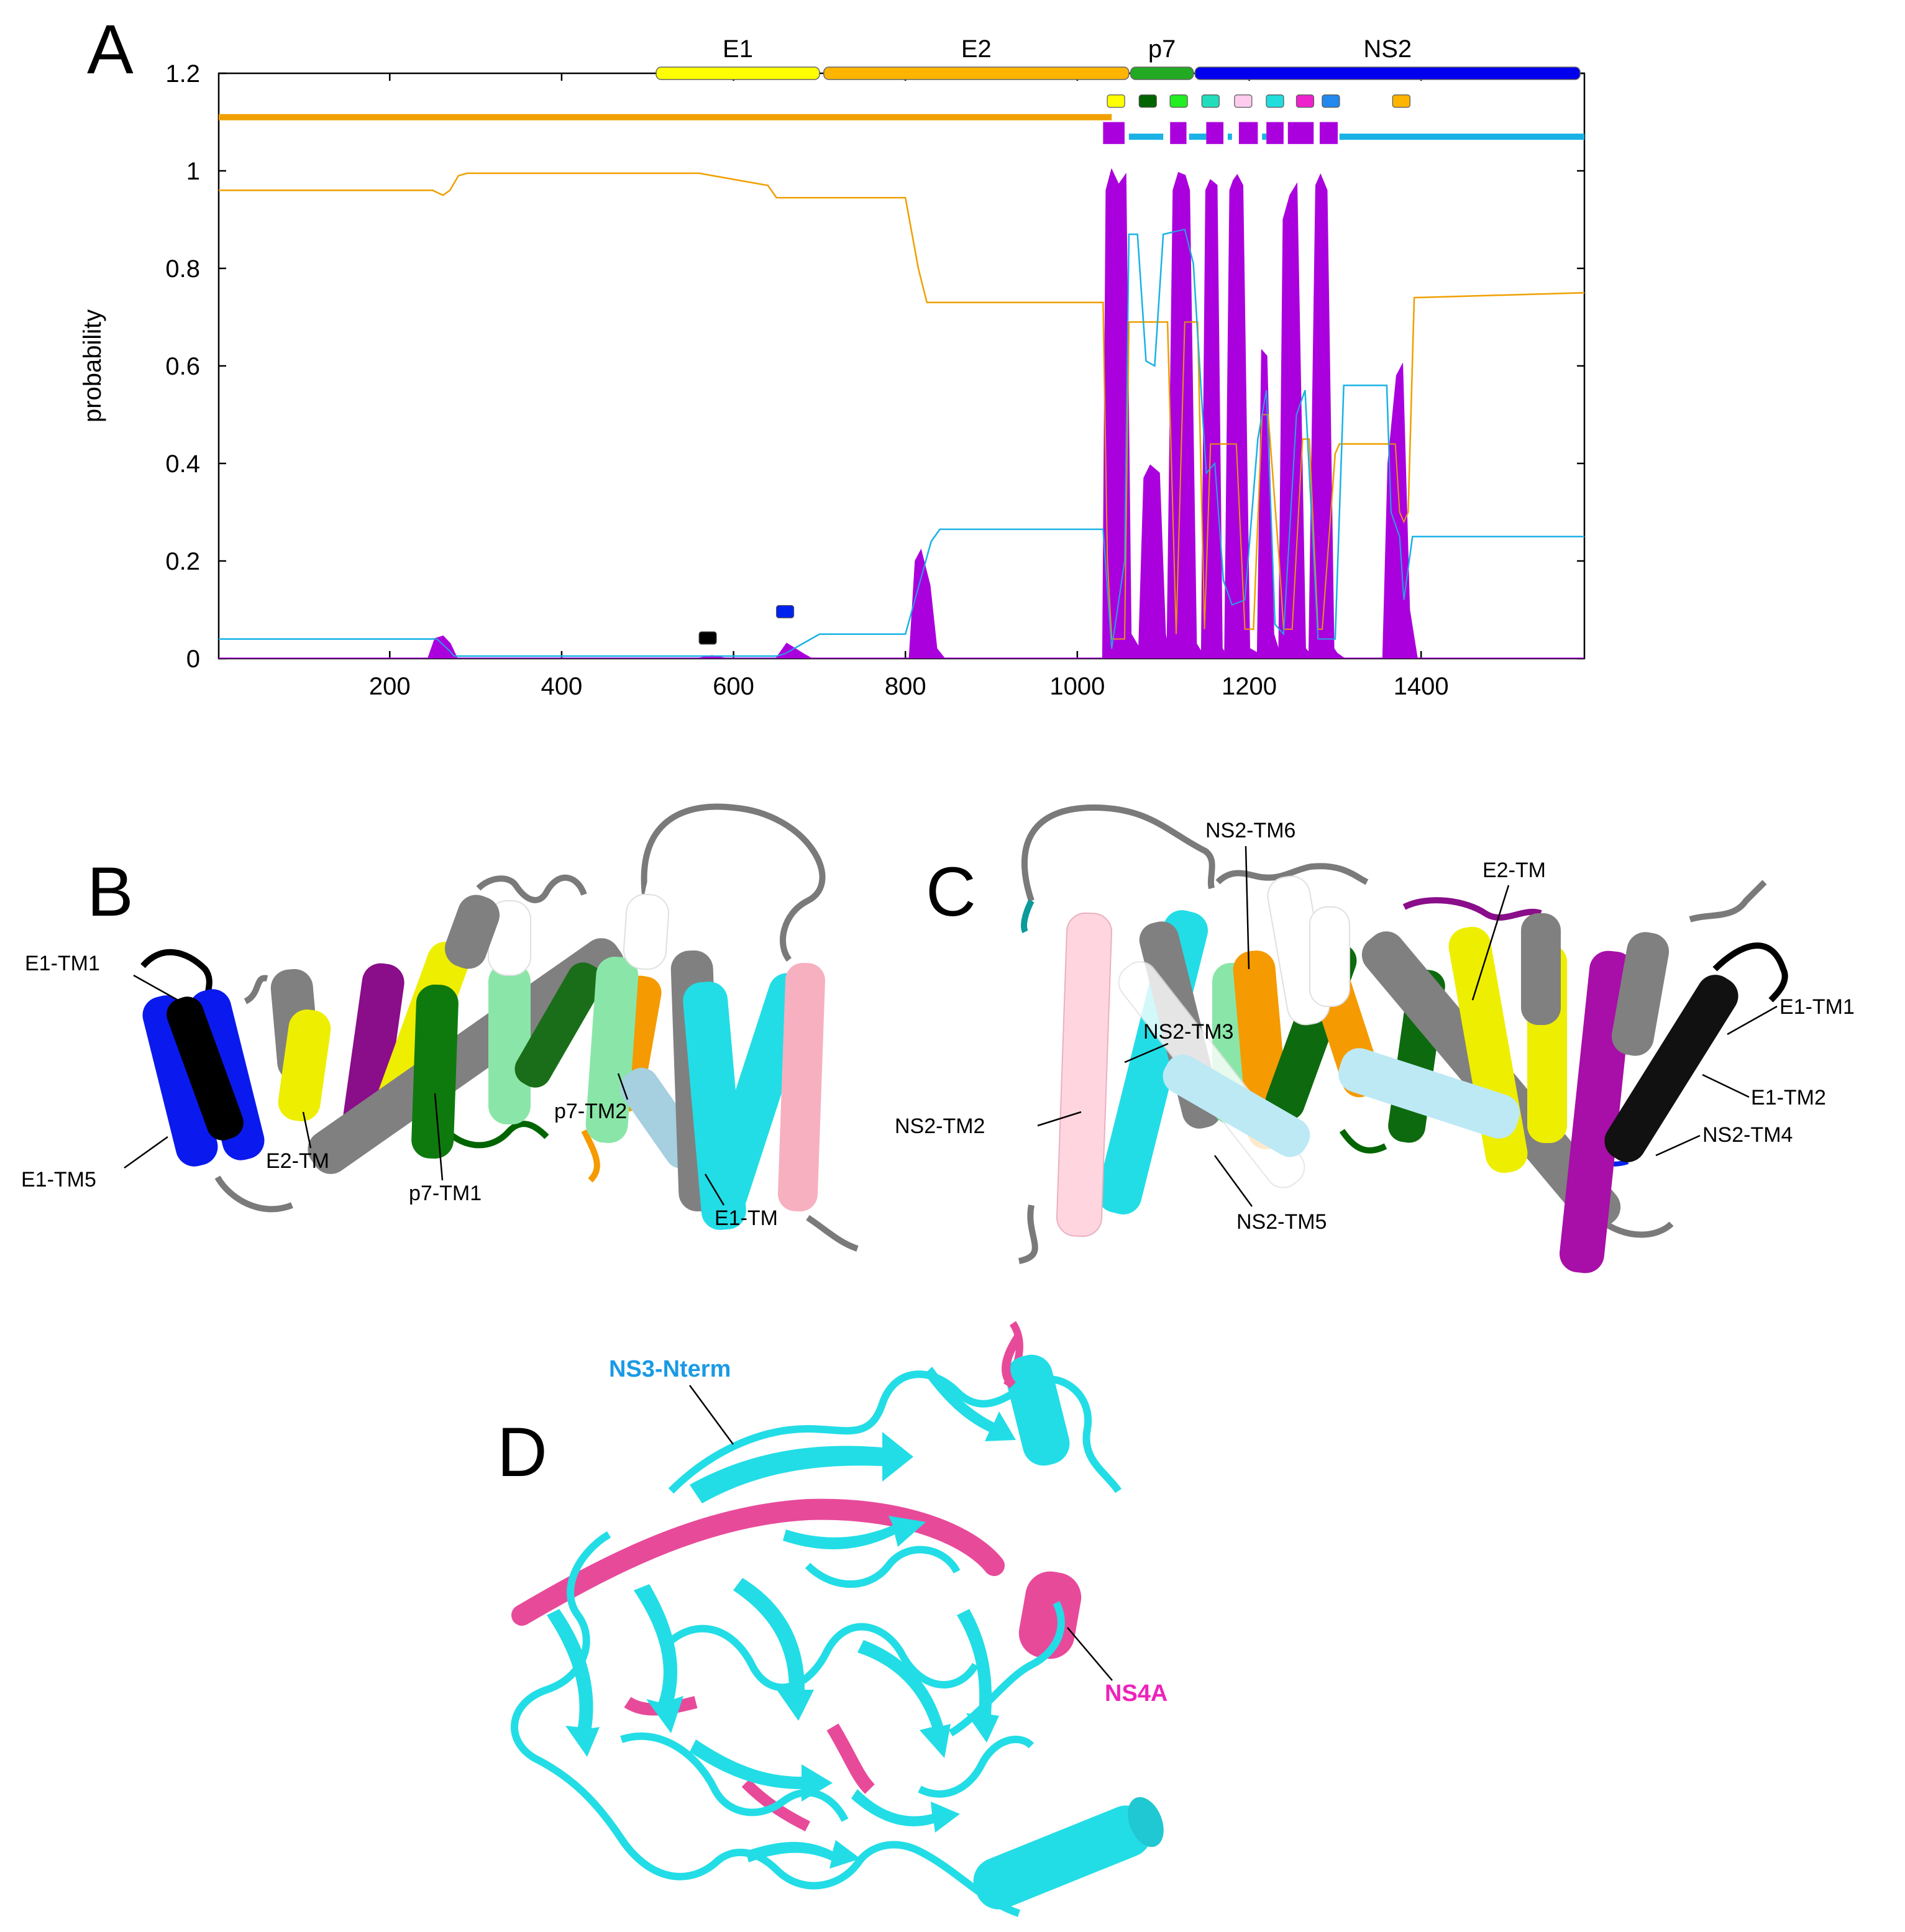  Describe the element at coordinates (1077, 686) in the screenshot. I see `x-tick-label: 1000` at that location.